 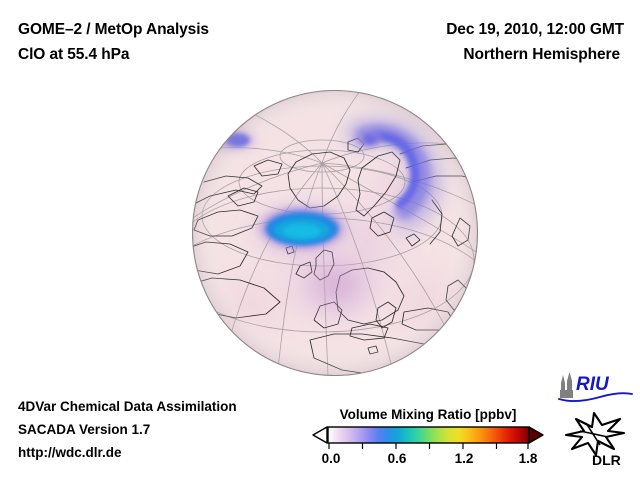 What do you see at coordinates (428, 414) in the screenshot?
I see `colorbar-title: Volume Mixing Ratio [ppbv]` at bounding box center [428, 414].